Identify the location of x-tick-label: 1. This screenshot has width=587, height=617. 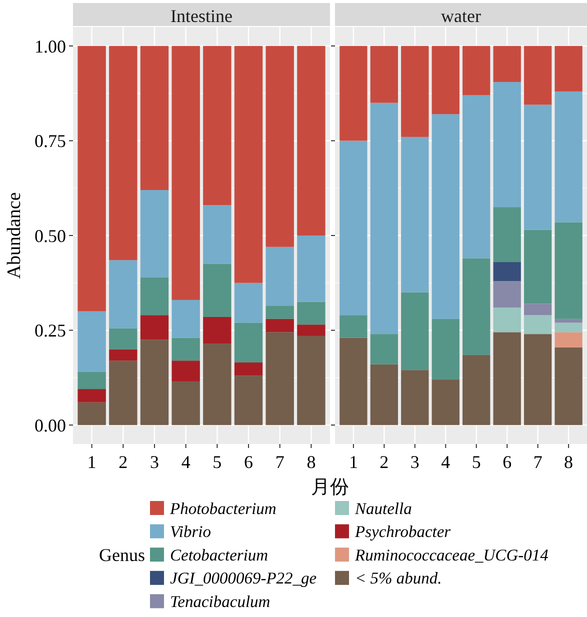
(353, 462).